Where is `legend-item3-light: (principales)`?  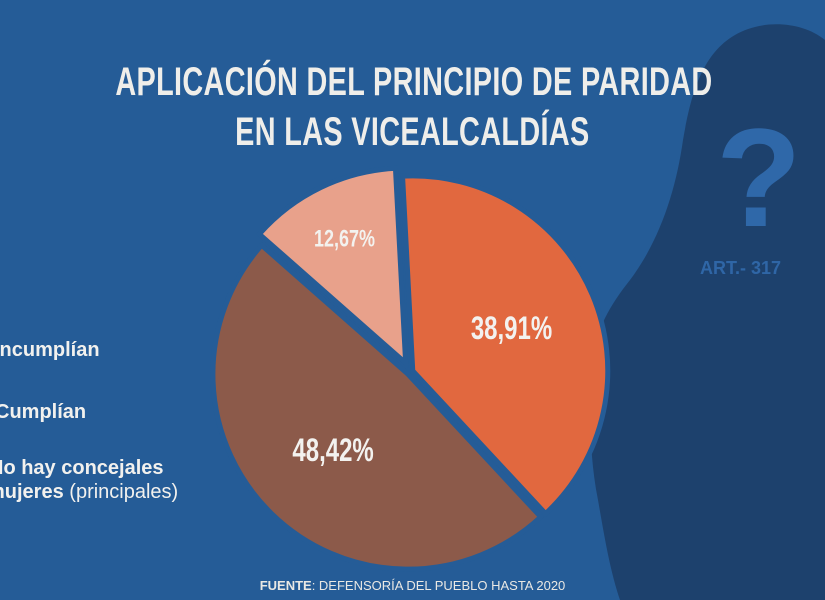 legend-item3-light: (principales) is located at coordinates (124, 492).